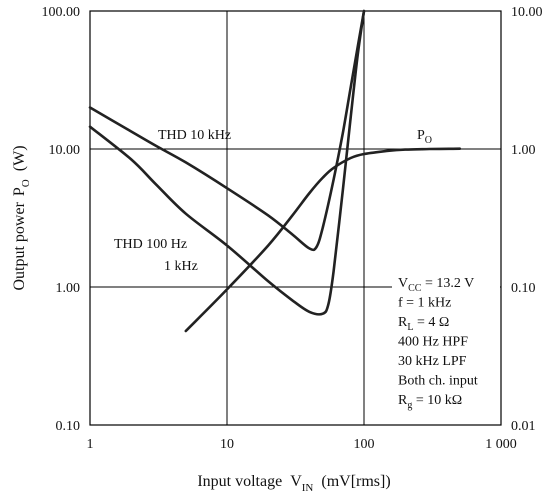 Image resolution: width=555 pixels, height=498 pixels. Describe the element at coordinates (19, 245) in the screenshot. I see `y-axis-title-main: Output power` at that location.